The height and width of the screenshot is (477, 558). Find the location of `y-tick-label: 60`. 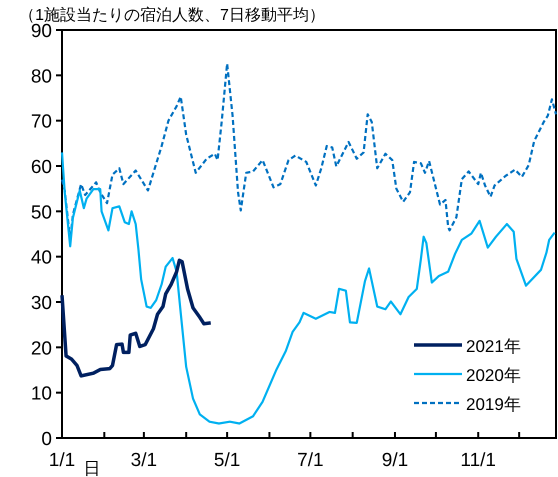

y-tick-label: 60 is located at coordinates (41, 167).